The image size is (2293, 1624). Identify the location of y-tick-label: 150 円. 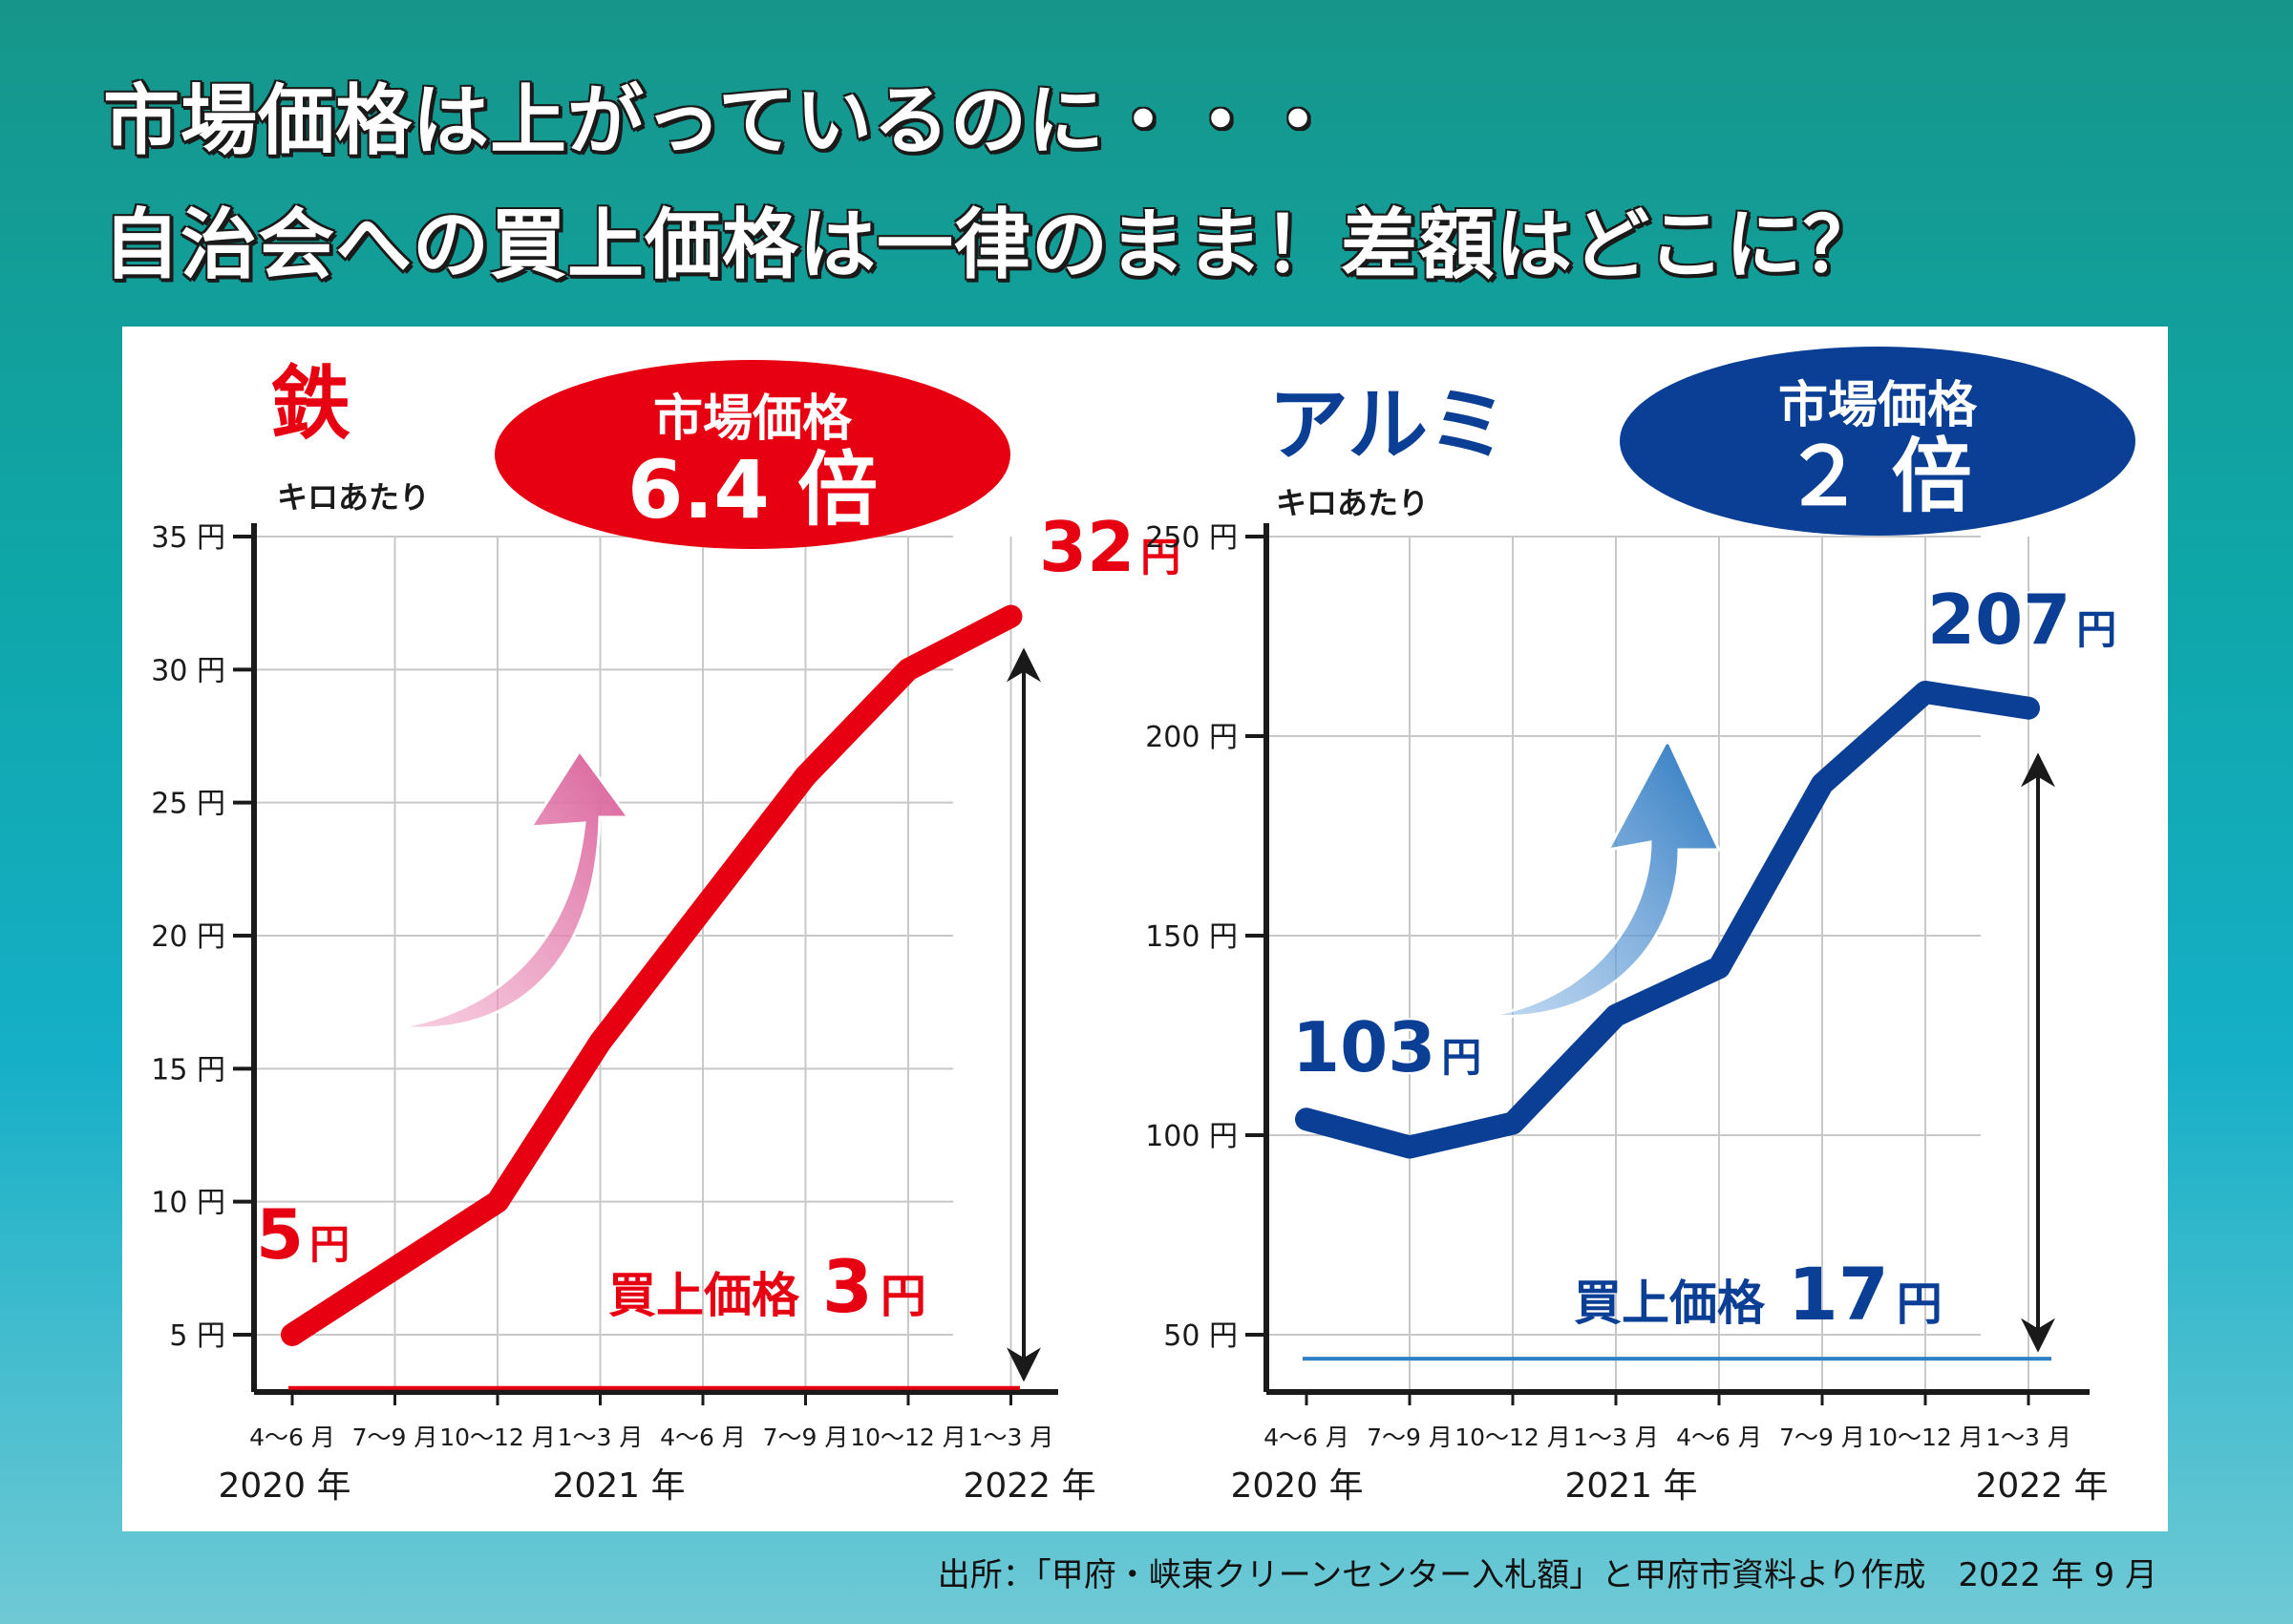
(1191, 937).